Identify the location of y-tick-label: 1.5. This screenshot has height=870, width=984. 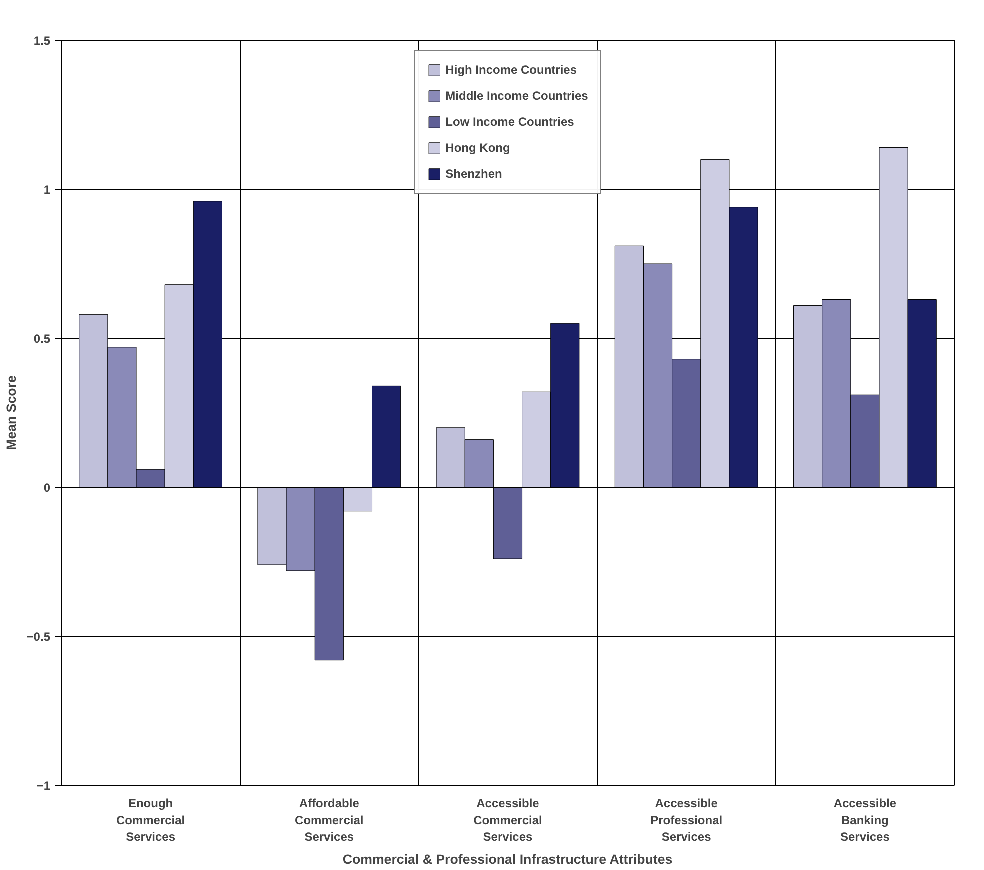
(42, 41).